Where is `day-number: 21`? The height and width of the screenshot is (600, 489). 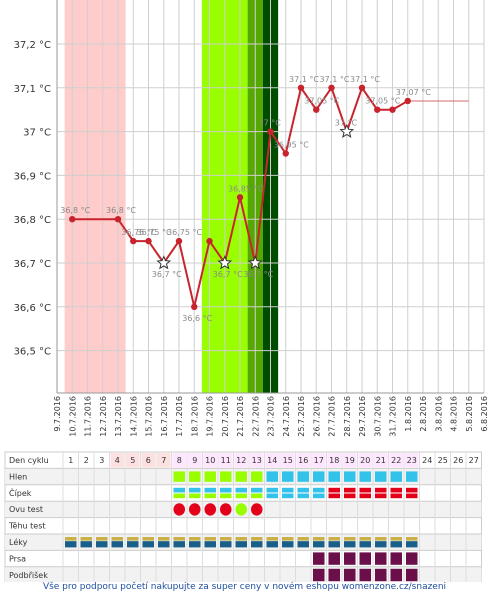
day-number: 21 is located at coordinates (381, 460).